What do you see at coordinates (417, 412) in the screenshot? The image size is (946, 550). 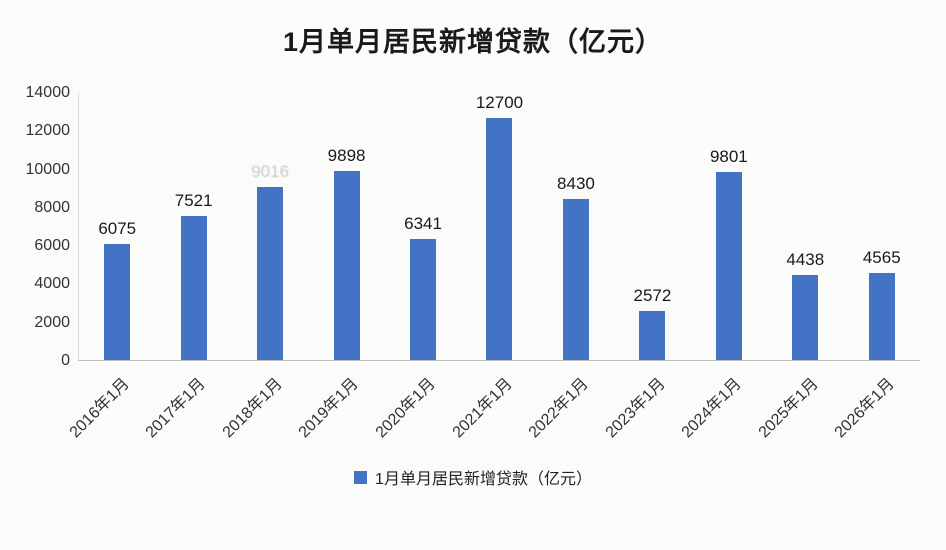 I see `x-tick-cell: 2020年1月` at bounding box center [417, 412].